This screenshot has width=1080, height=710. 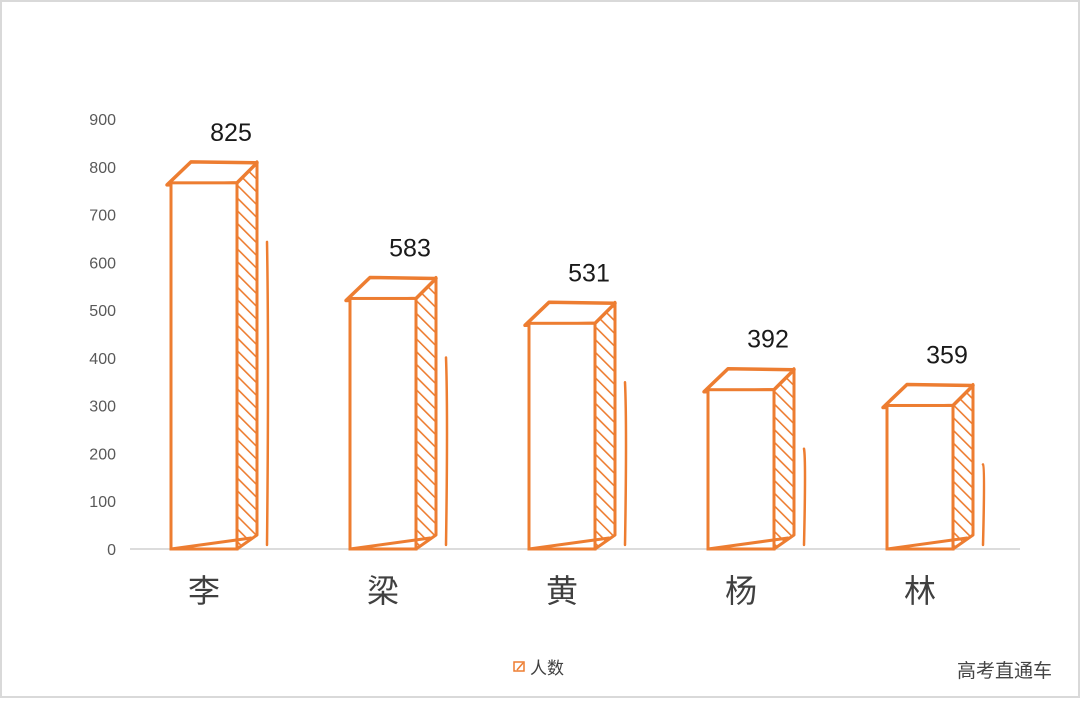 What do you see at coordinates (947, 355) in the screenshot?
I see `data-label: 359` at bounding box center [947, 355].